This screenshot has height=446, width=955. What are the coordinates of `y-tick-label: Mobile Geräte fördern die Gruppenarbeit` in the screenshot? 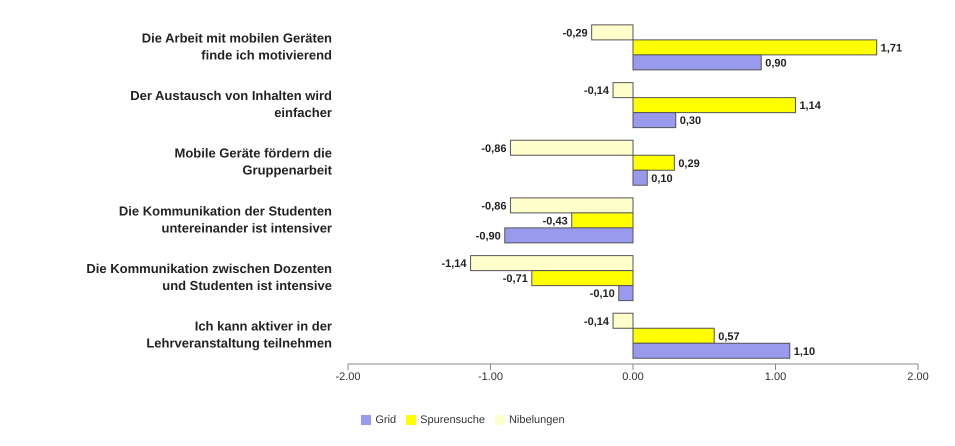 It's located at (253, 162).